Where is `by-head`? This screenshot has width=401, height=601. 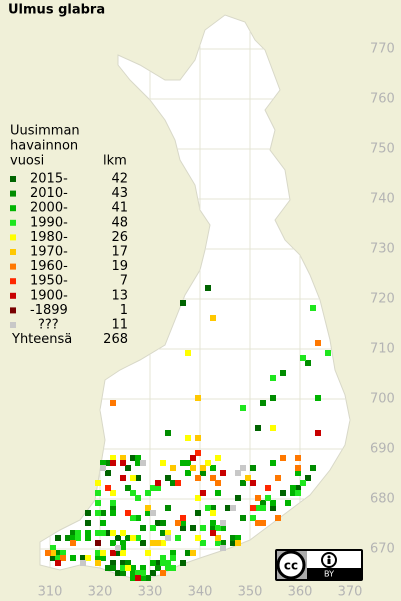
by-head is located at coordinates (329, 557).